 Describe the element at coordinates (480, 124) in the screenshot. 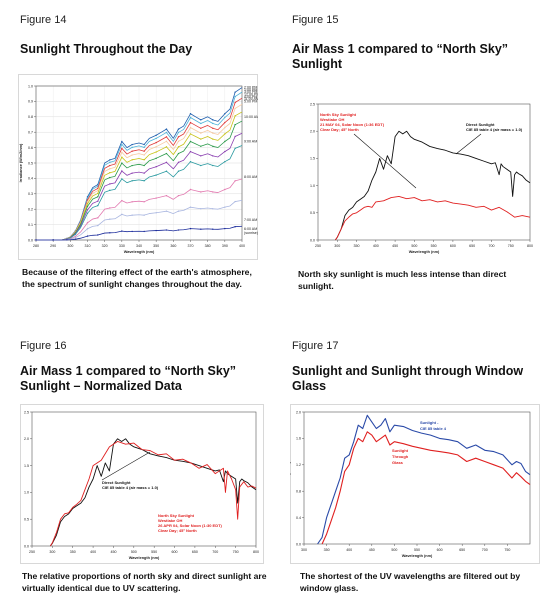

I see `annotation: Direct Sunlight` at that location.